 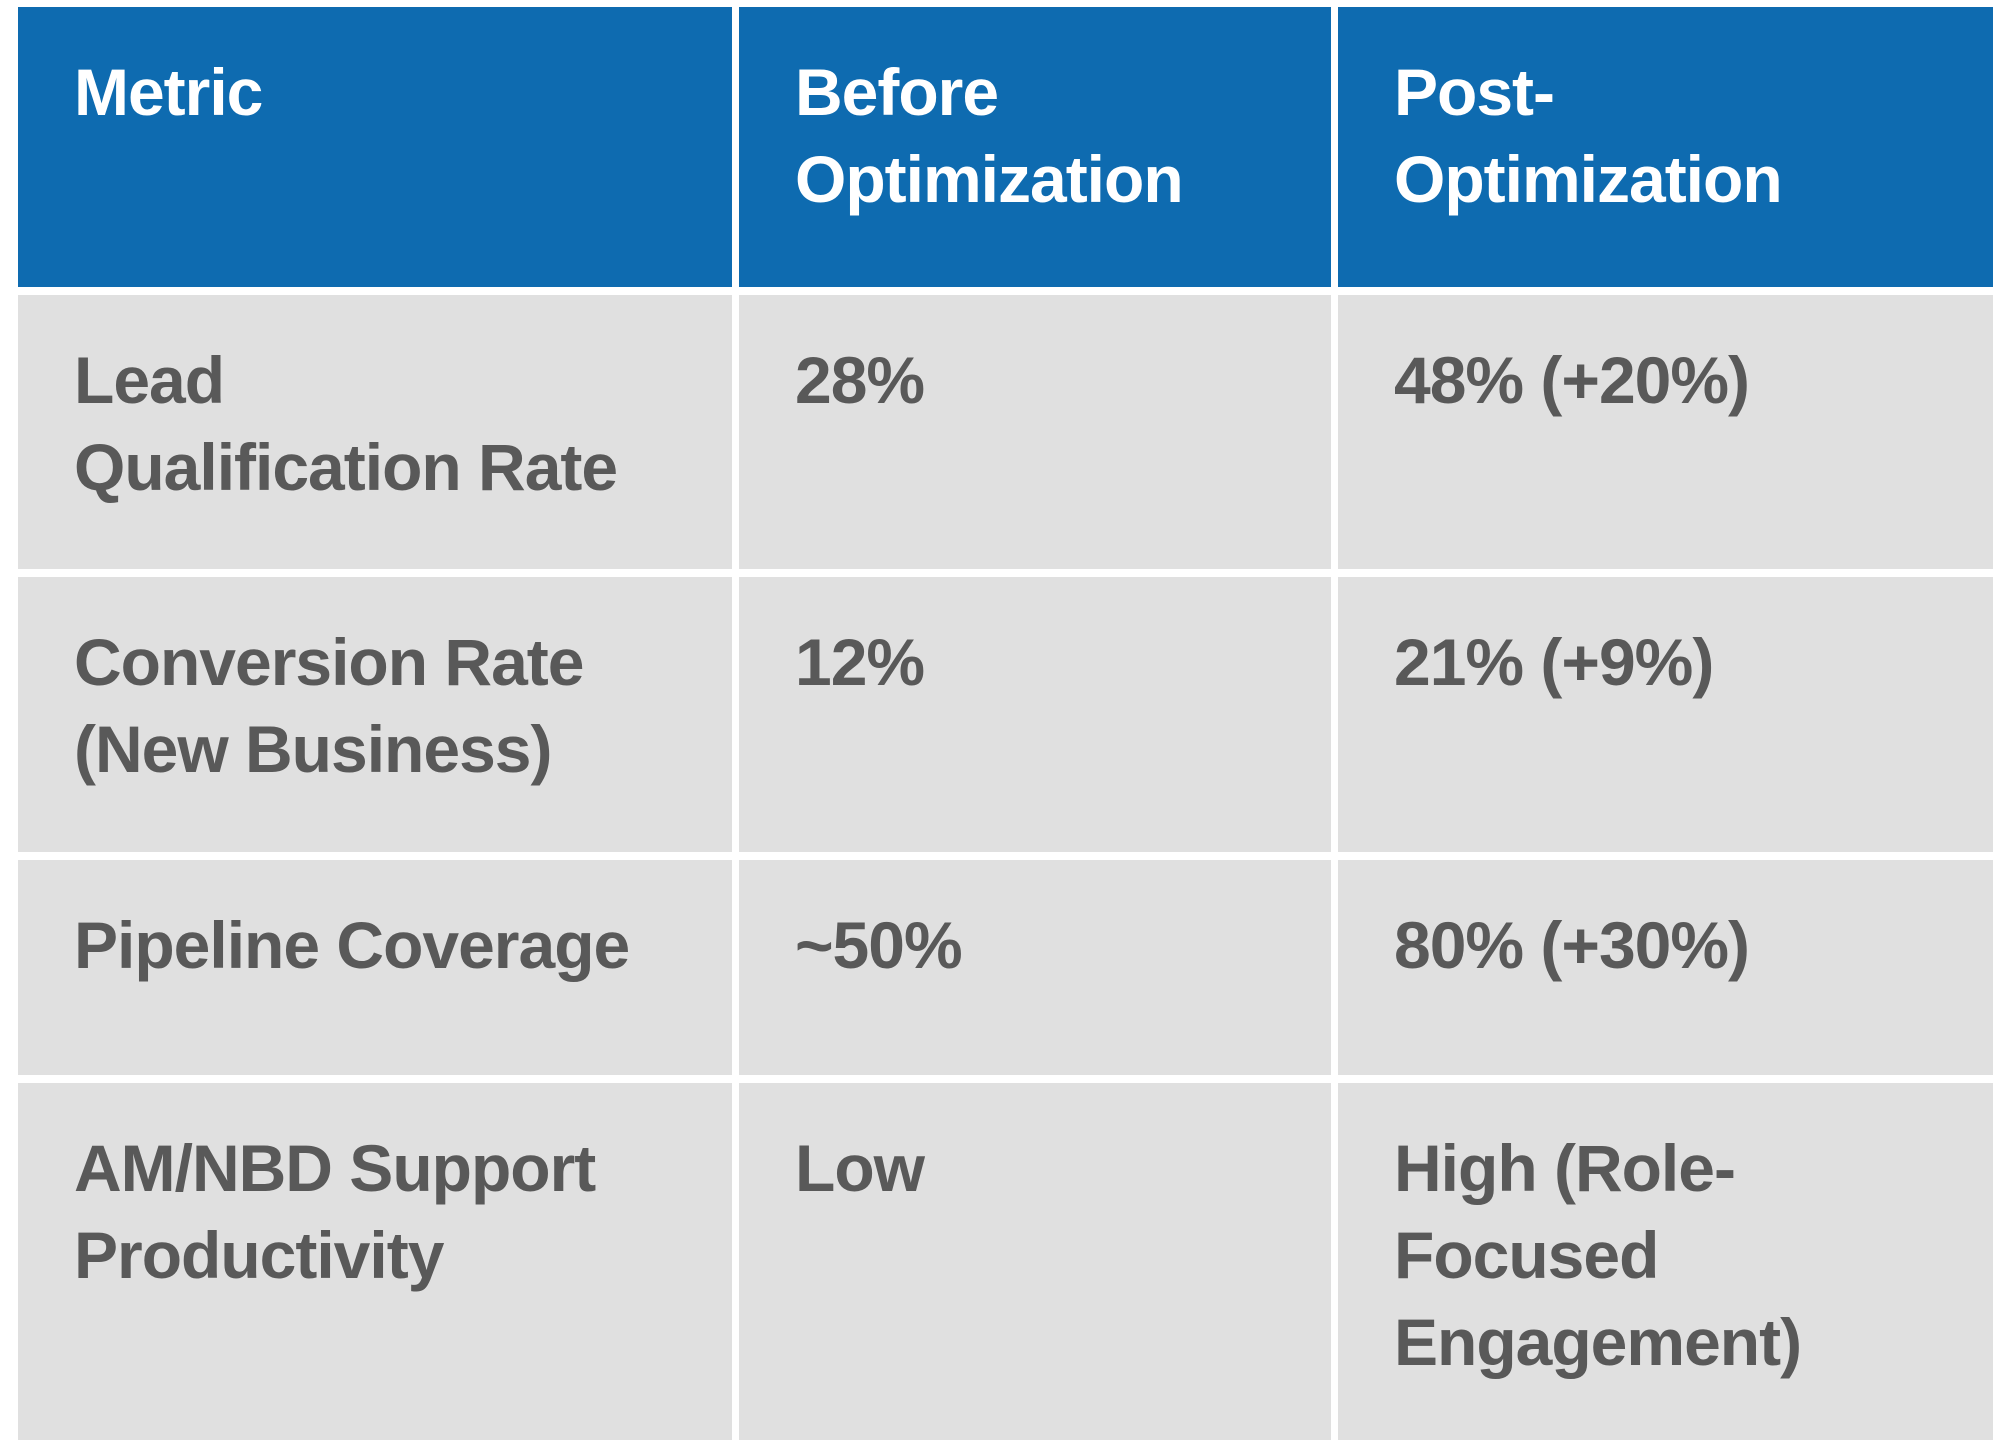 What do you see at coordinates (1588, 135) in the screenshot?
I see `header-label-post-optimization: Post- Optimization` at bounding box center [1588, 135].